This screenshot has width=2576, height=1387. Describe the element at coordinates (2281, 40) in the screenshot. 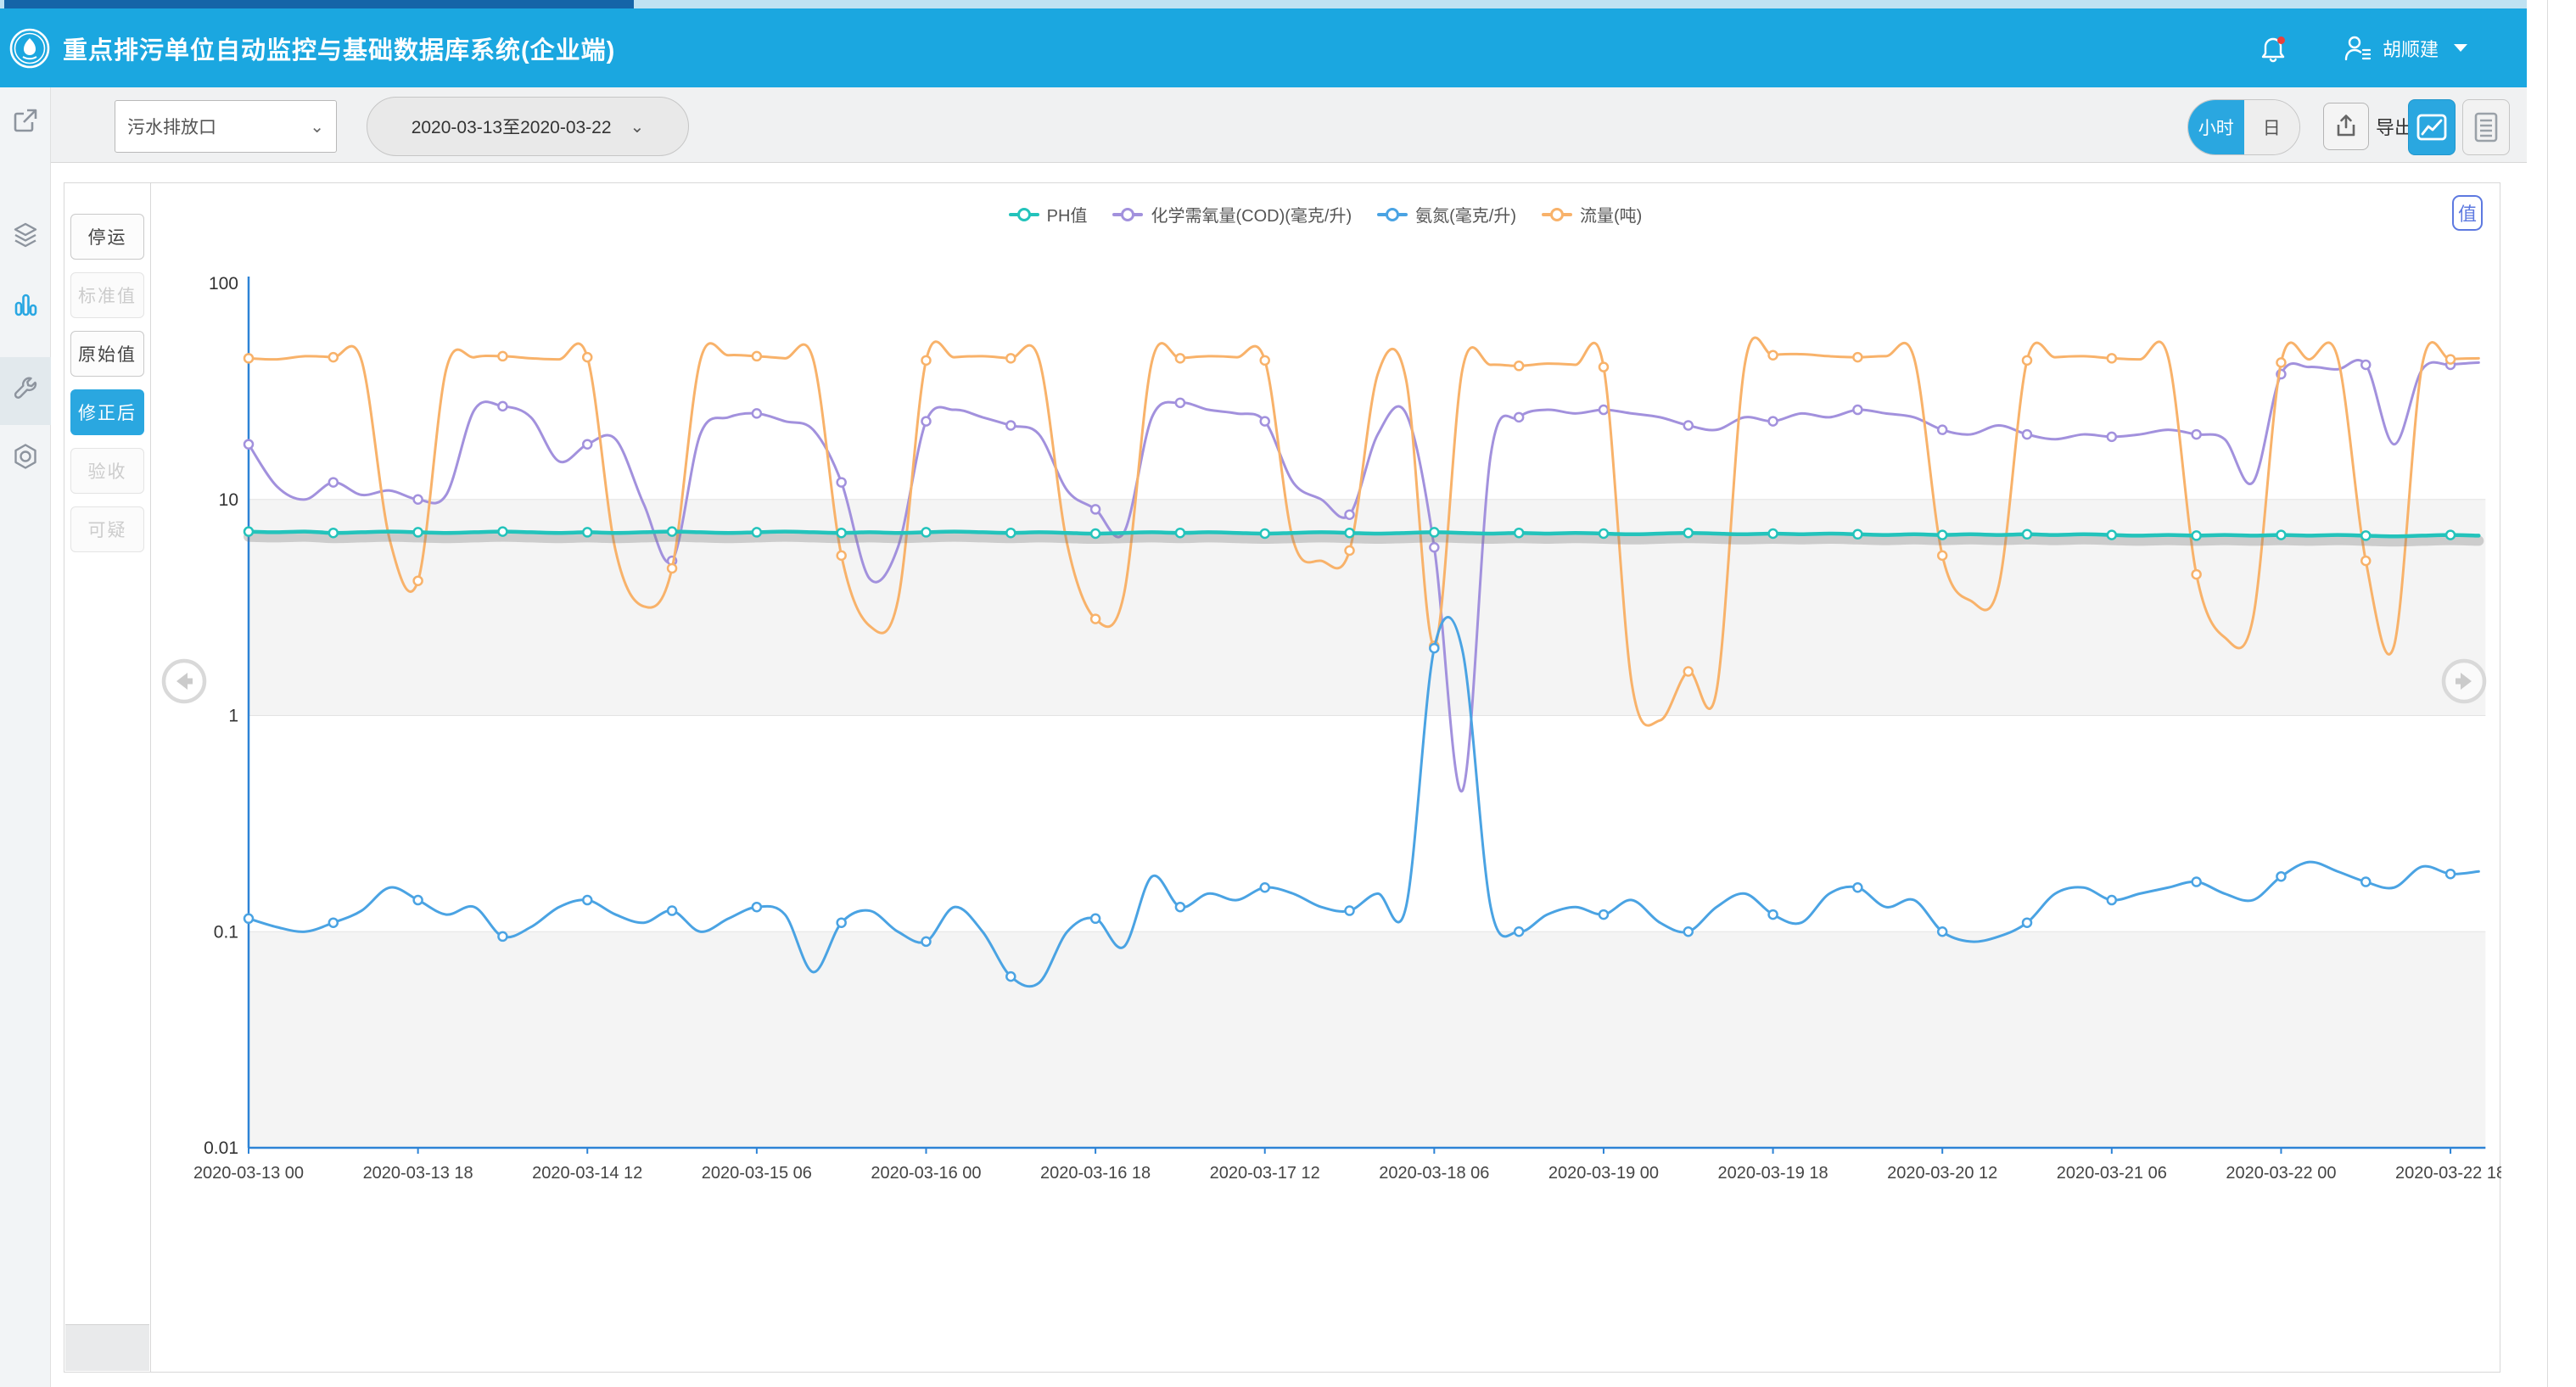

I see `notification-badge` at that location.